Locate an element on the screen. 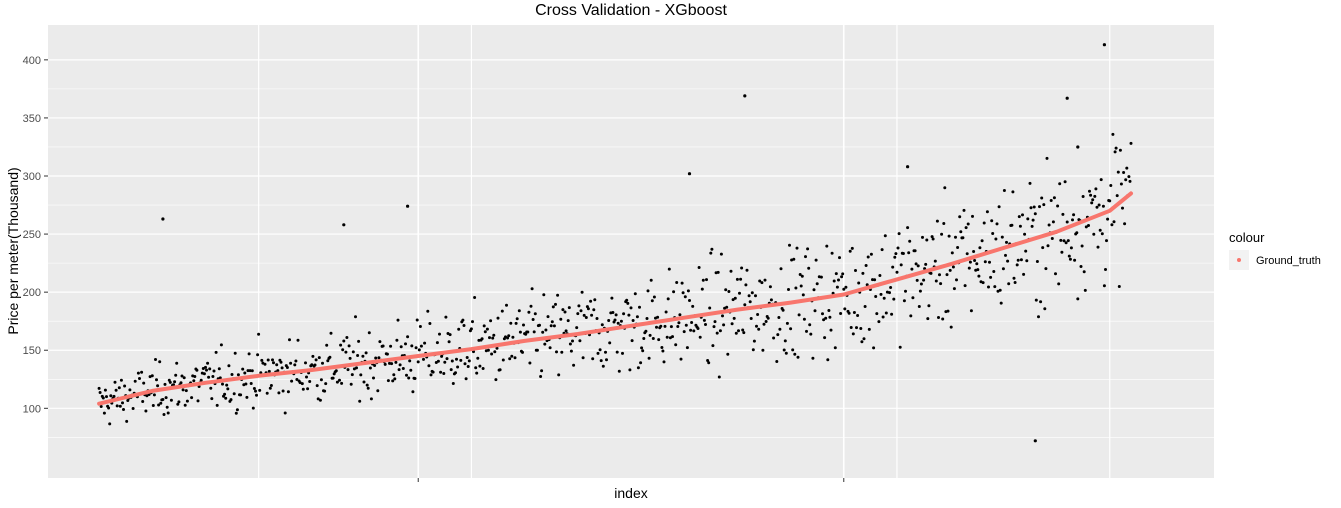 The width and height of the screenshot is (1341, 508). legend-title: colour is located at coordinates (1247, 237).